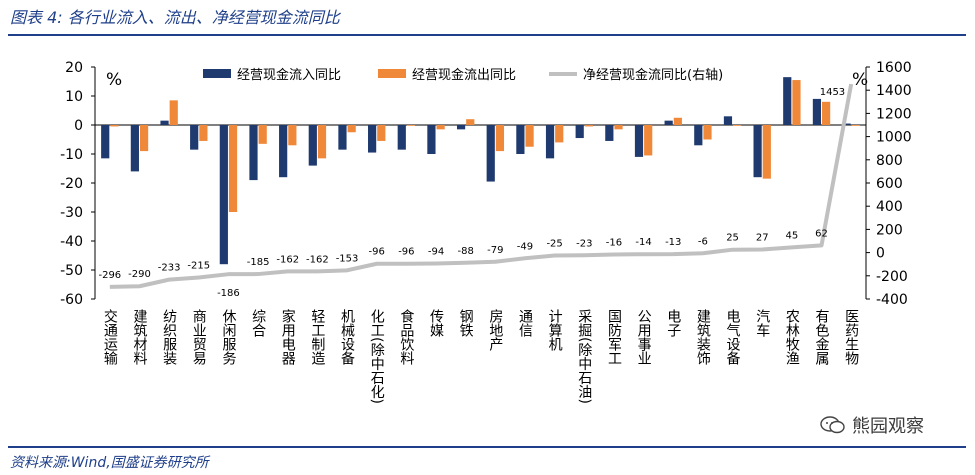 The width and height of the screenshot is (975, 475). Describe the element at coordinates (860, 80) in the screenshot. I see `right-axis-unit: %` at that location.